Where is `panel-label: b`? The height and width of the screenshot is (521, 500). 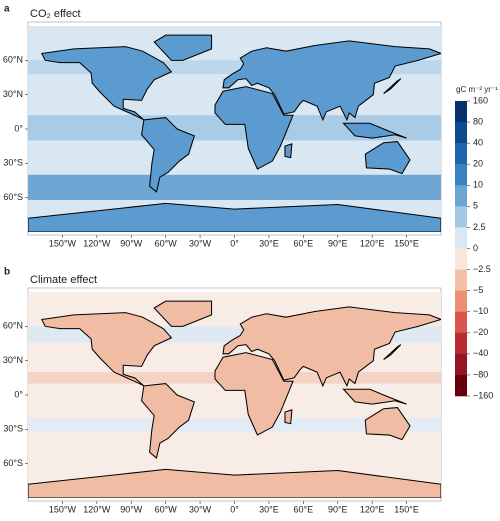
panel-label: b is located at coordinates (7, 272).